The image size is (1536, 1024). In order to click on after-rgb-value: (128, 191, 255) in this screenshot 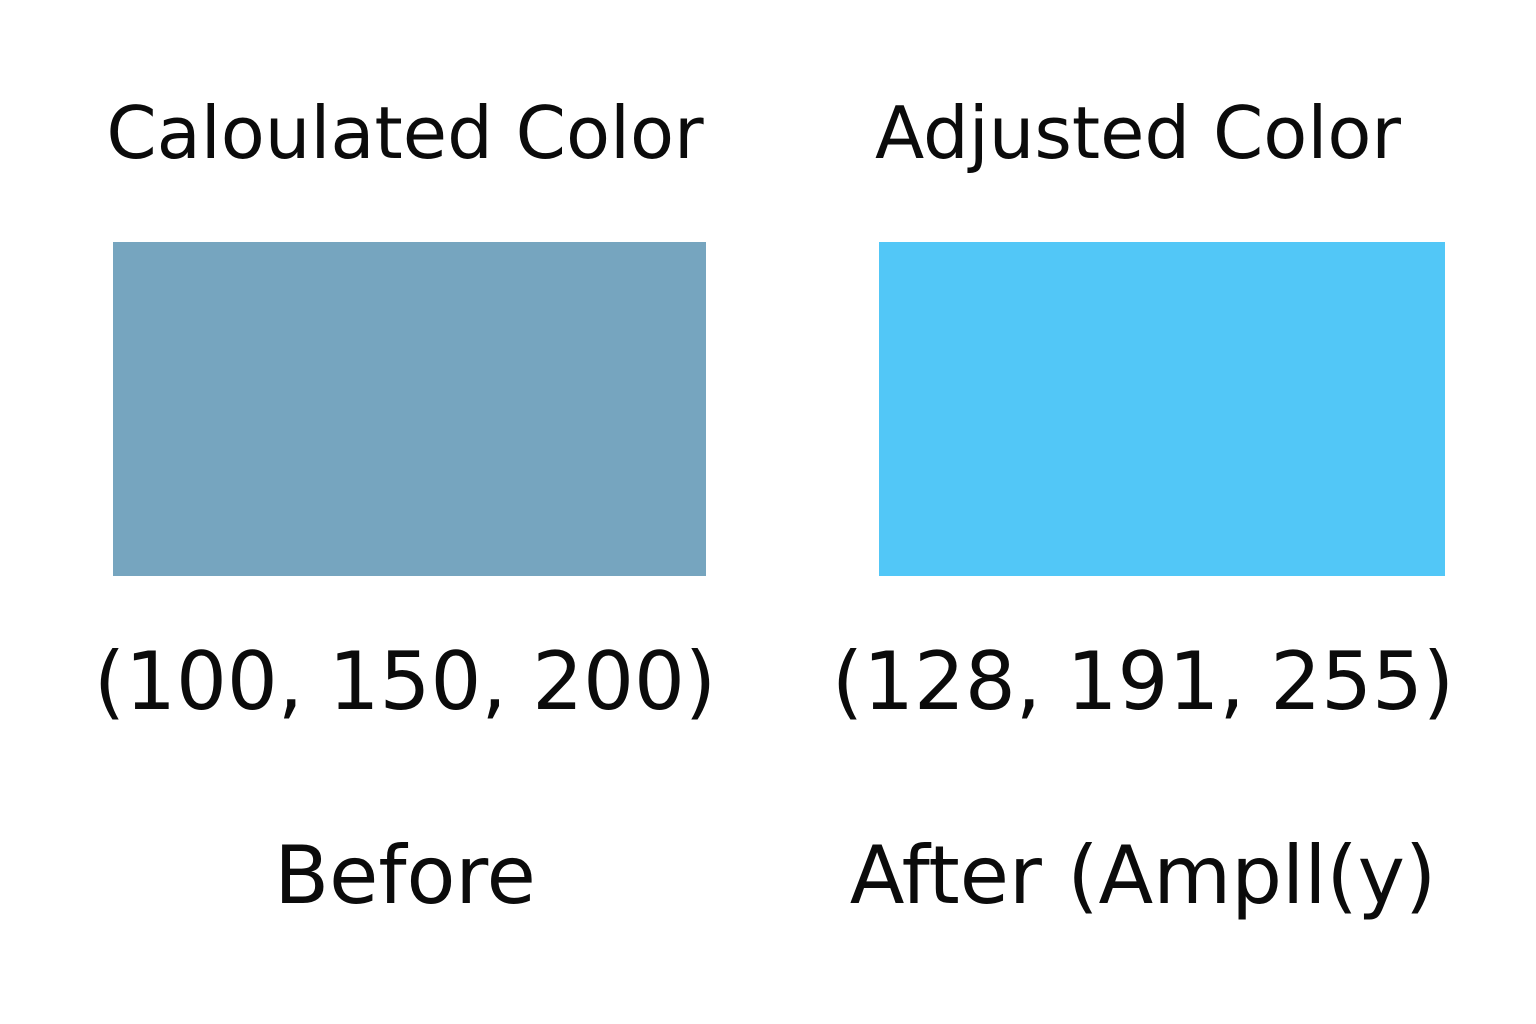, I will do `click(1143, 681)`.